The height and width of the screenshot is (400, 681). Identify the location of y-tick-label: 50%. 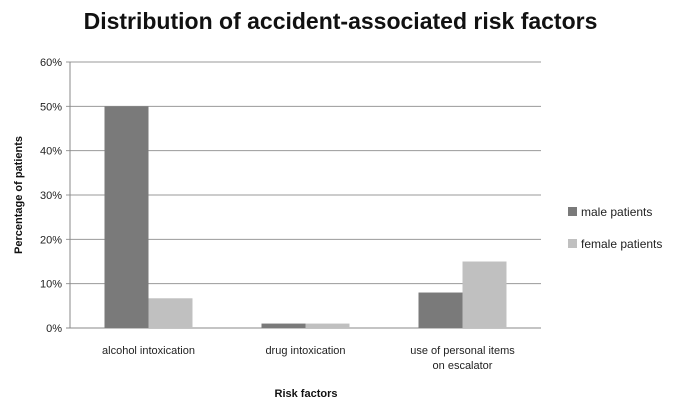
(51, 107).